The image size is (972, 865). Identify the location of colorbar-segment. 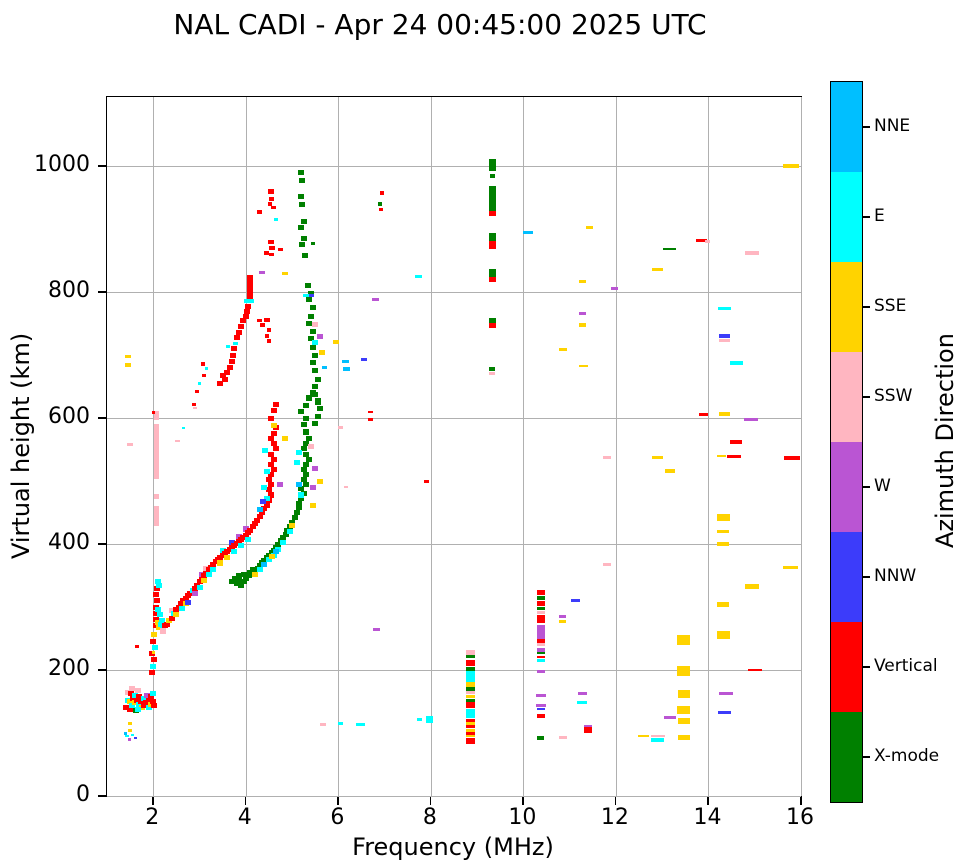
(846, 577).